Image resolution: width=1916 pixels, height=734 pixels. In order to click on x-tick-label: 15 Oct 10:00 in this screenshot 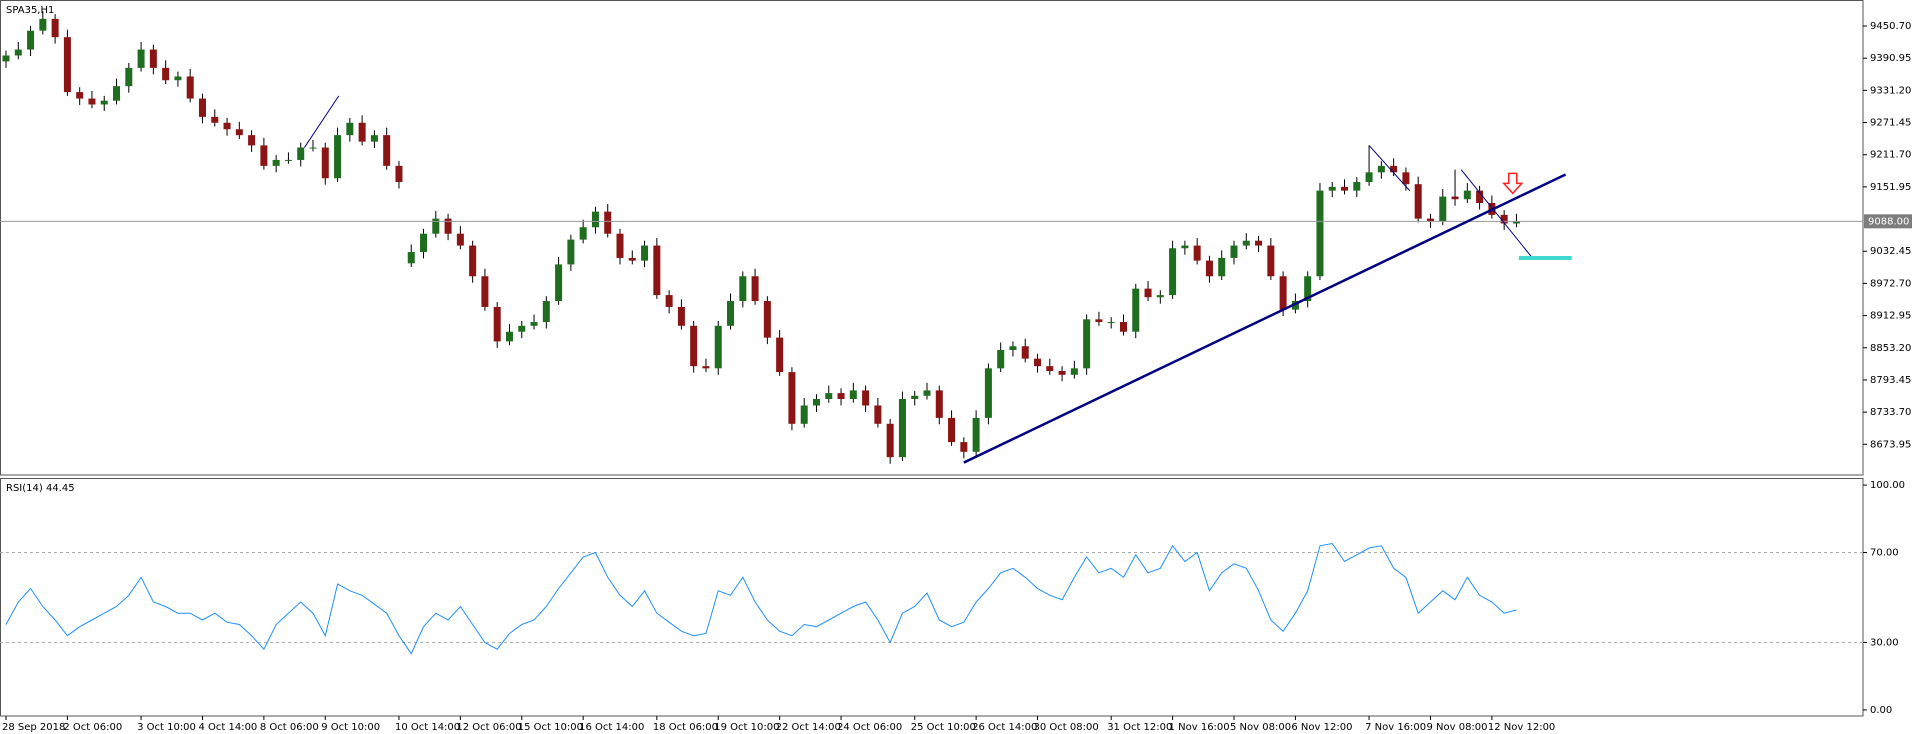, I will do `click(550, 727)`.